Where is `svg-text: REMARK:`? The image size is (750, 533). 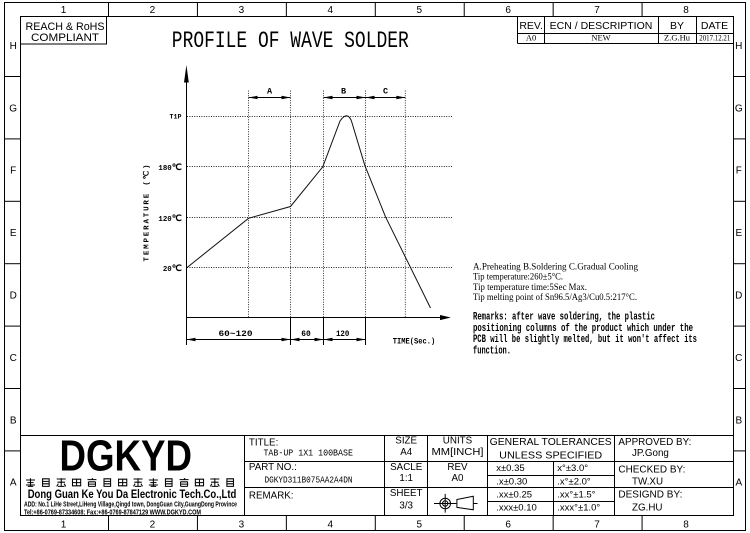
svg-text: REMARK: is located at coordinates (271, 496).